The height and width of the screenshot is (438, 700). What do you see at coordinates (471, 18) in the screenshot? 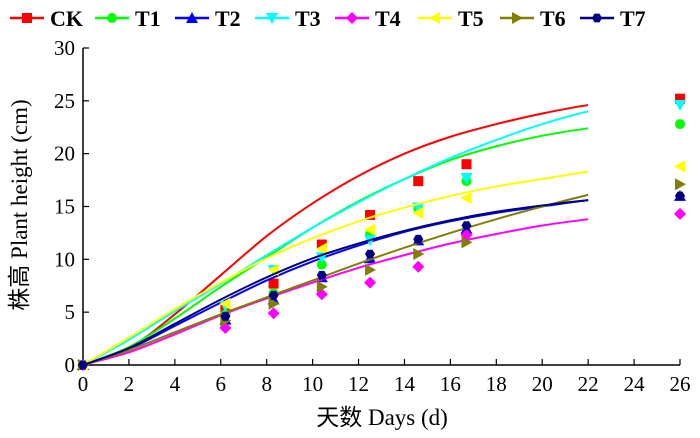
I see `legend-label: T5` at bounding box center [471, 18].